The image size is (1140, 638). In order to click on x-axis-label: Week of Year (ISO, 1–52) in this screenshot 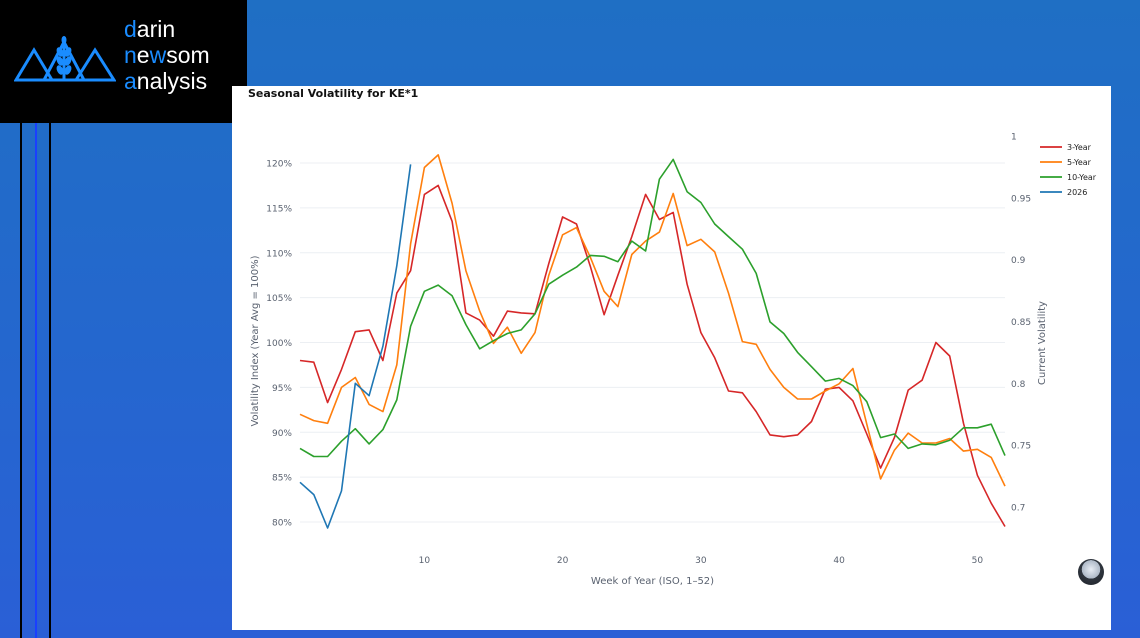, I will do `click(652, 581)`.